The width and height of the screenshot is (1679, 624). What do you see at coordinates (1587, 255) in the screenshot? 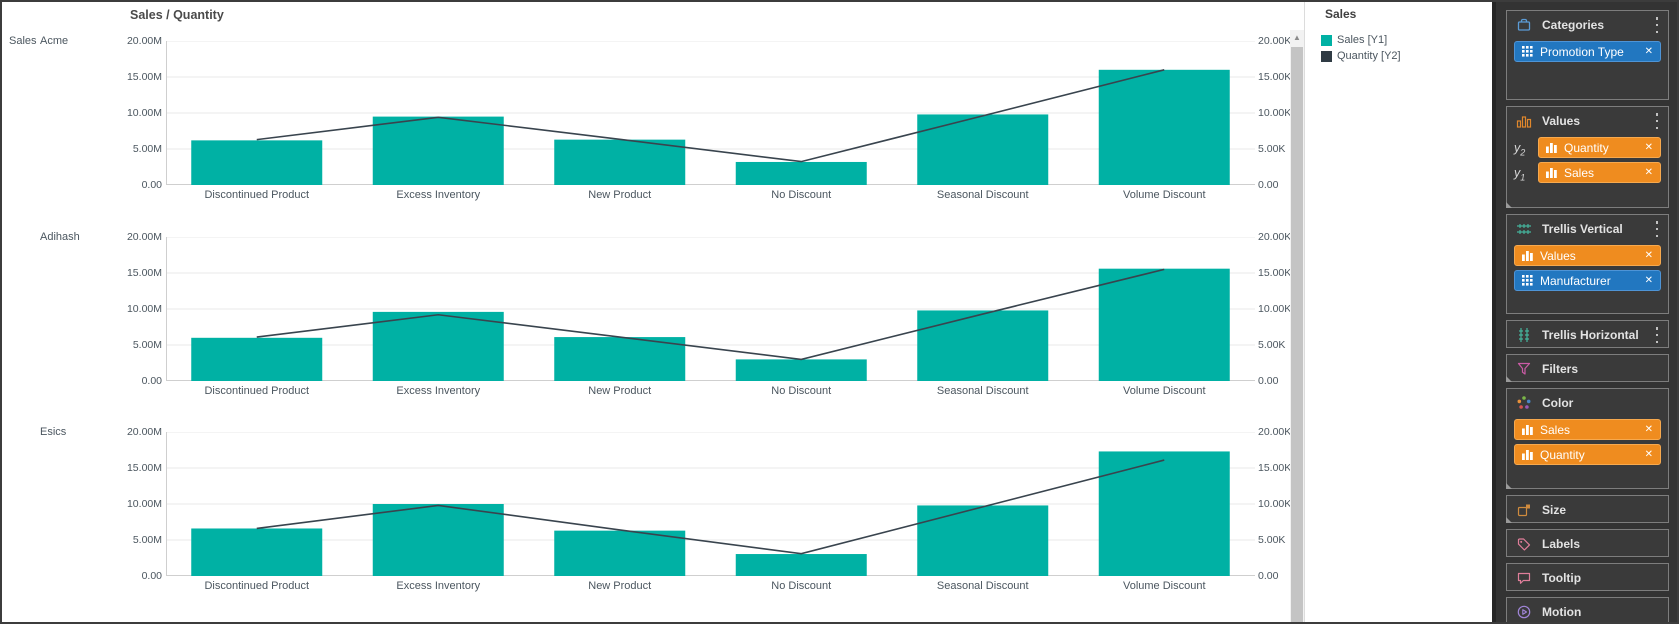
I see `data-pill-values: Values ✕` at bounding box center [1587, 255].